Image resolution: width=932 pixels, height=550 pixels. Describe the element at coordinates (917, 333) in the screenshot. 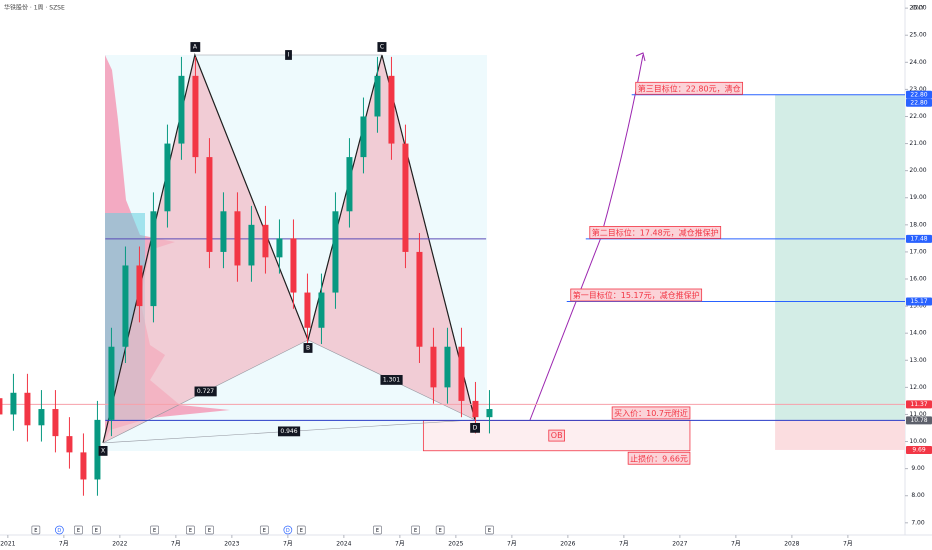

I see `y-tick-label: 14.00` at that location.